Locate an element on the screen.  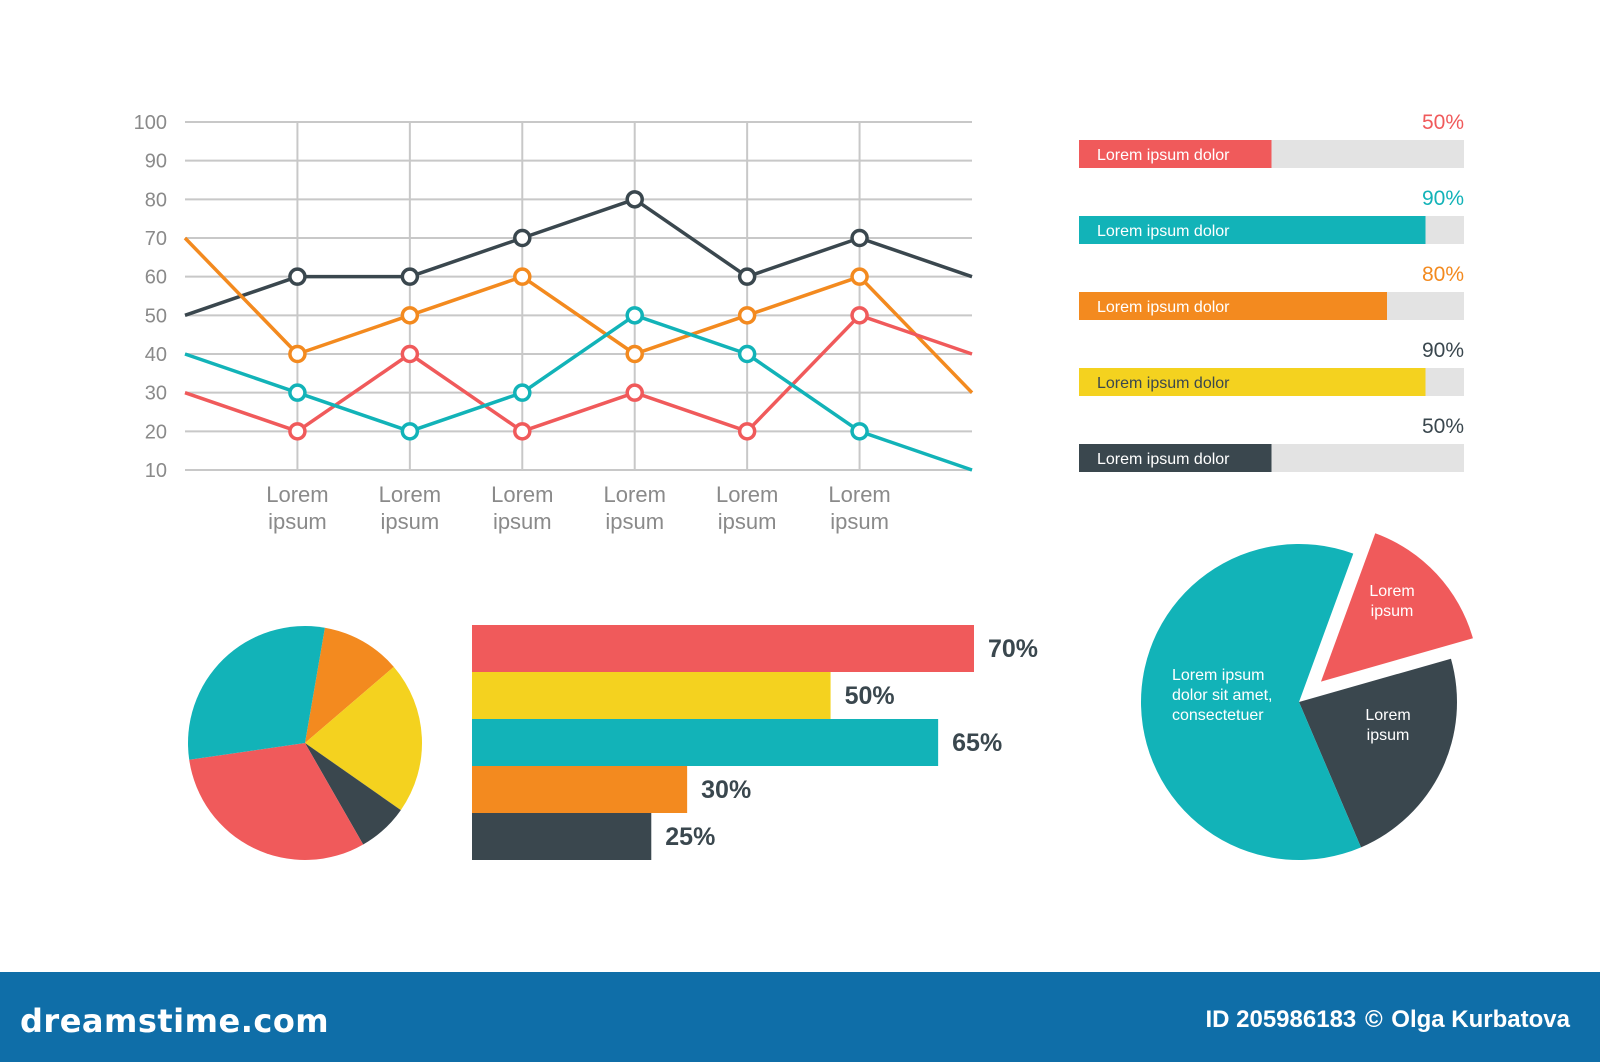
y-tick-label: 60 is located at coordinates (156, 278).